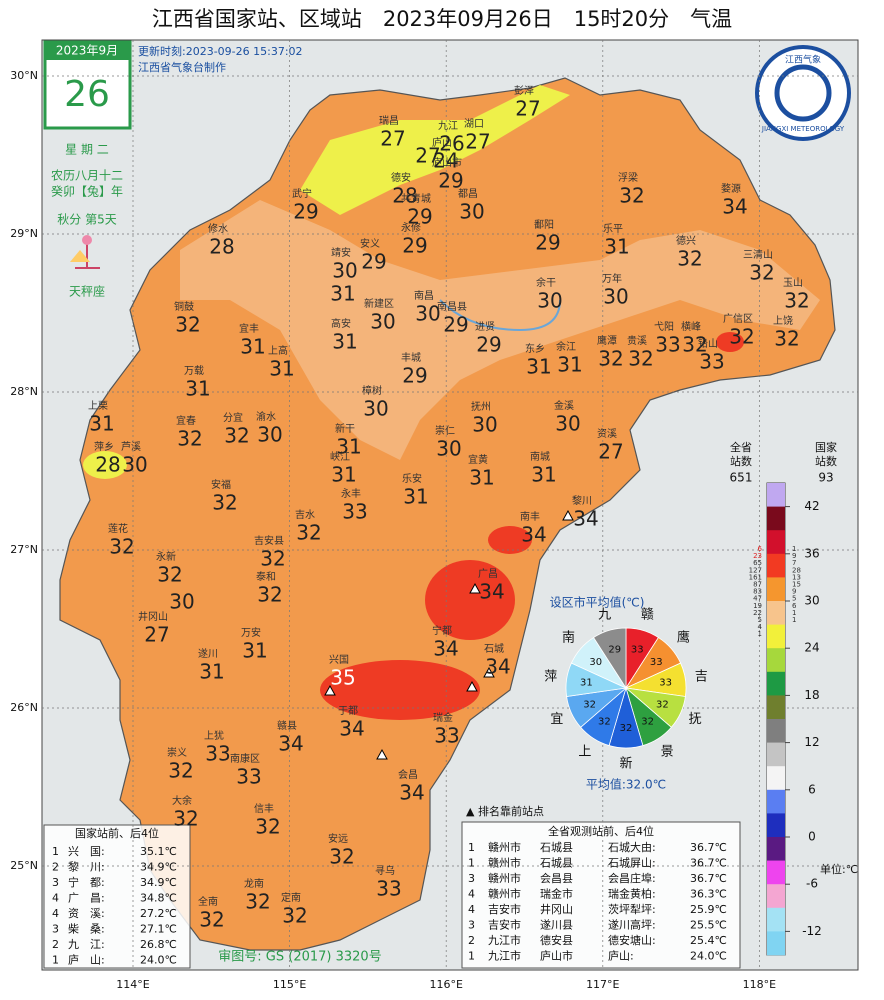 Image resolution: width=884 pixels, height=1000 pixels. What do you see at coordinates (811, 601) in the screenshot?
I see `colorbar-label: 30` at bounding box center [811, 601].